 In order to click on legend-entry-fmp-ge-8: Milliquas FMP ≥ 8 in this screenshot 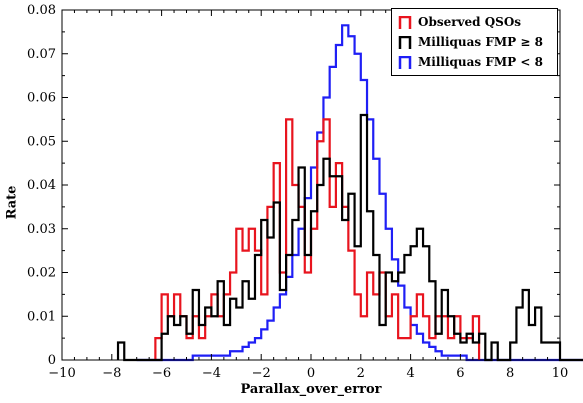, I will do `click(474, 42)`.